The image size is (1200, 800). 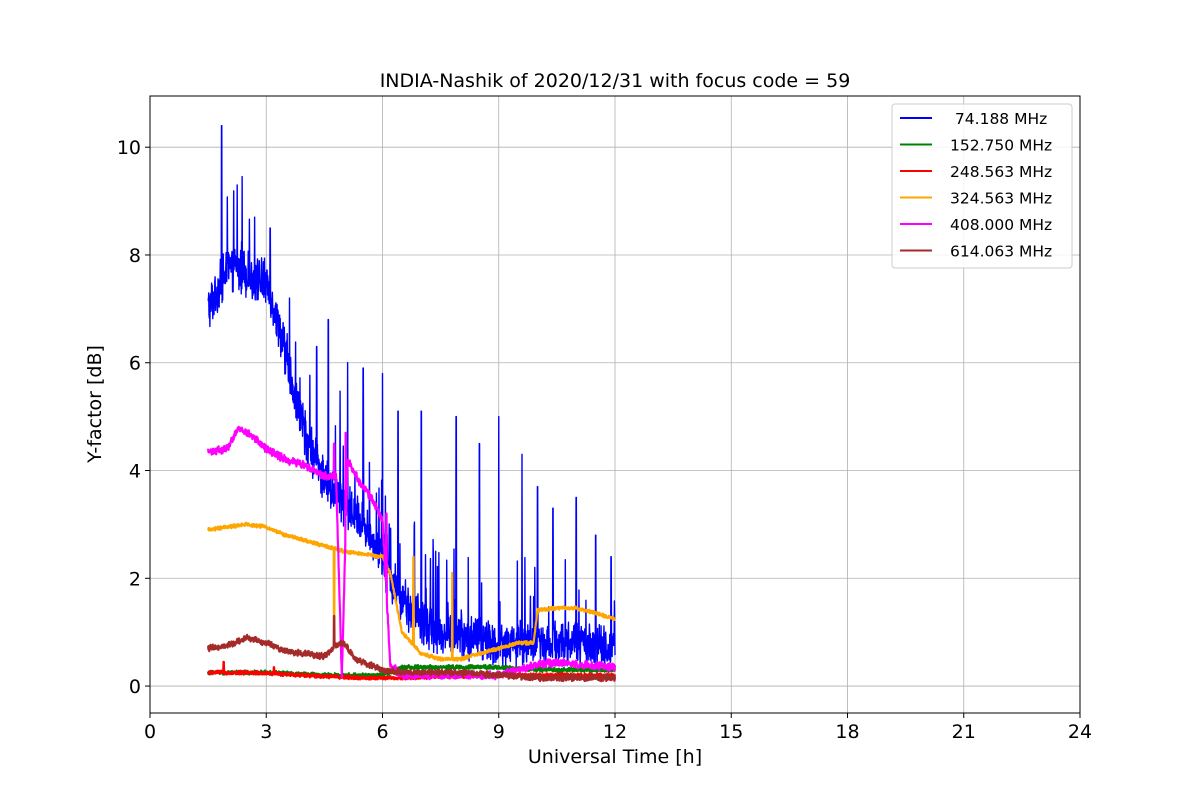 I want to click on legend-entry-label: 152.750 MHz, so click(x=1001, y=146).